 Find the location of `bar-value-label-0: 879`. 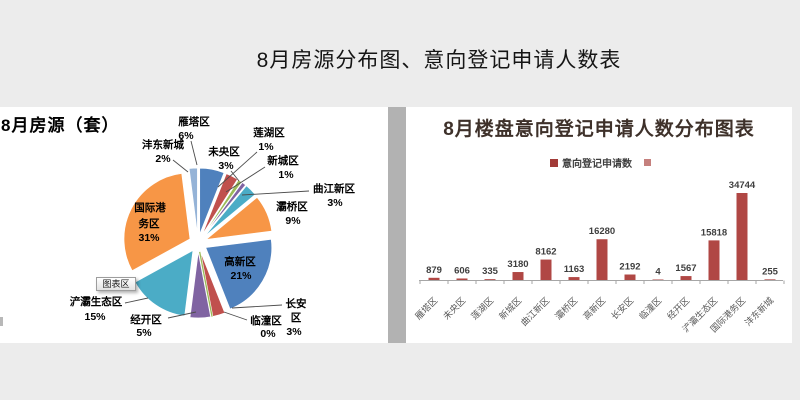

bar-value-label-0: 879 is located at coordinates (434, 270).